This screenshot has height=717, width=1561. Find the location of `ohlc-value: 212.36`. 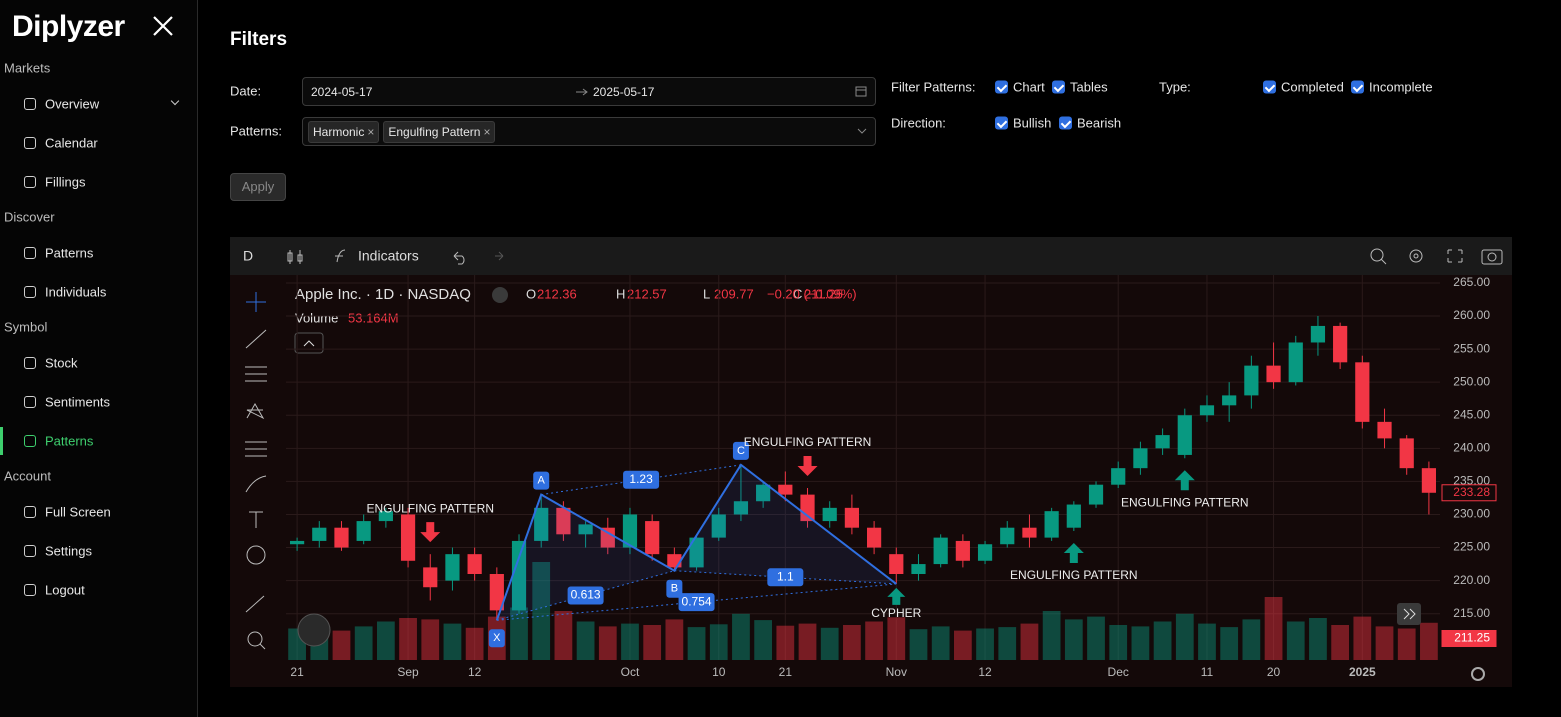

ohlc-value: 212.36 is located at coordinates (557, 293).